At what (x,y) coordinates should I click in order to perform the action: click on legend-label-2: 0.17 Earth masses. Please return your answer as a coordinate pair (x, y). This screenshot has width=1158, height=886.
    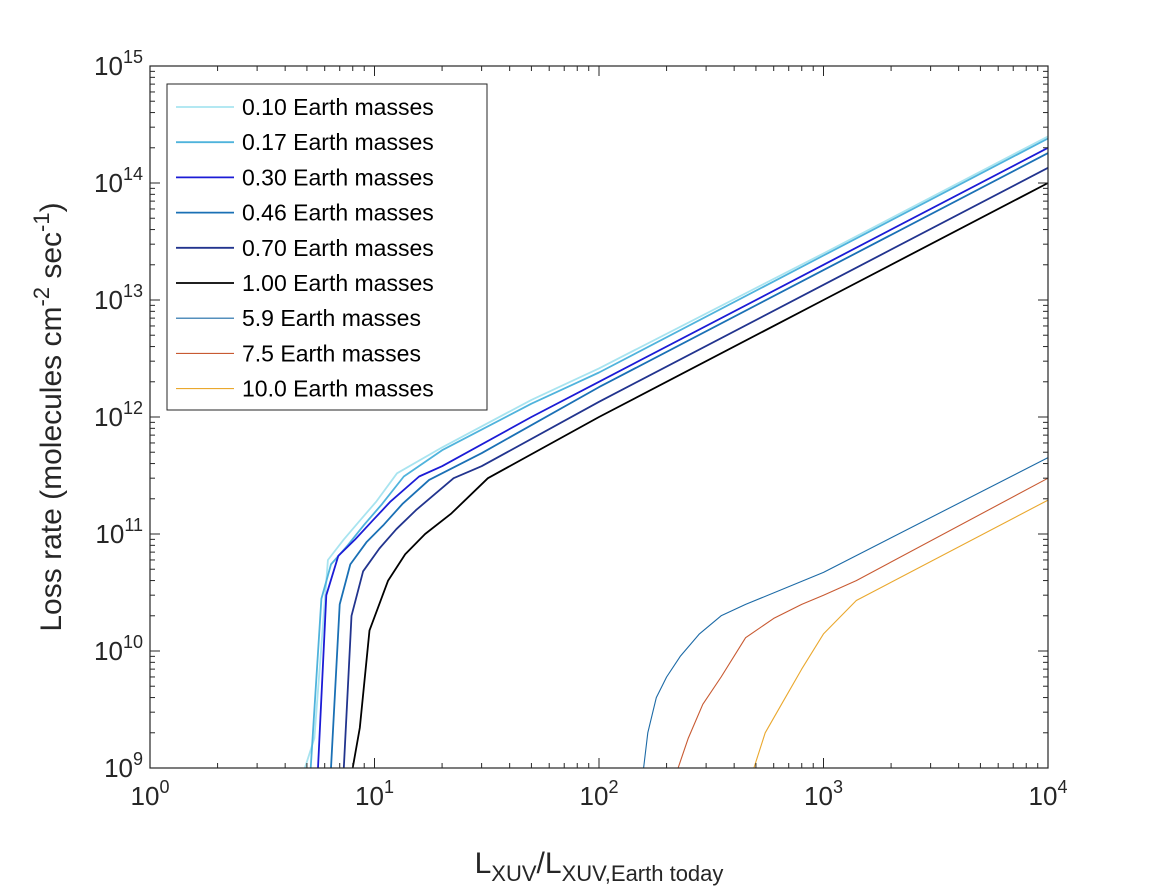
    Looking at the image, I should click on (338, 142).